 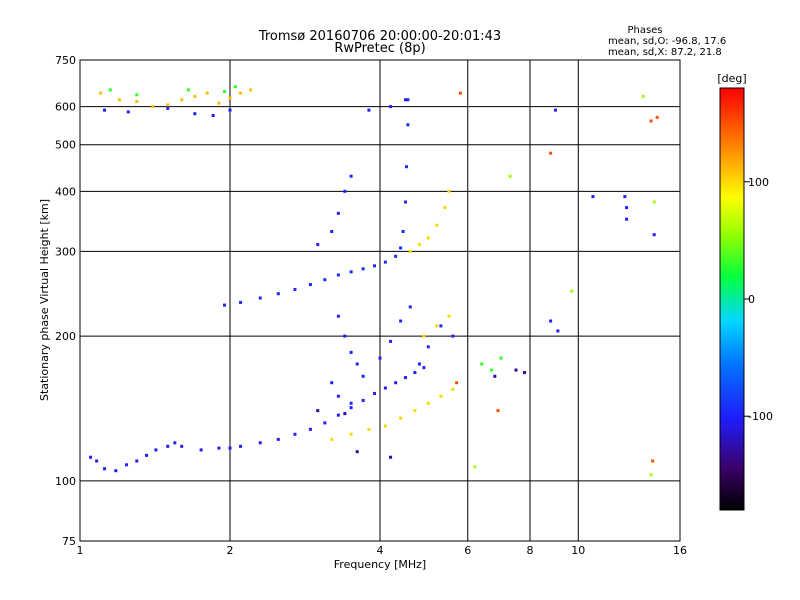 I want to click on y-tick-label: 600, so click(x=65, y=107).